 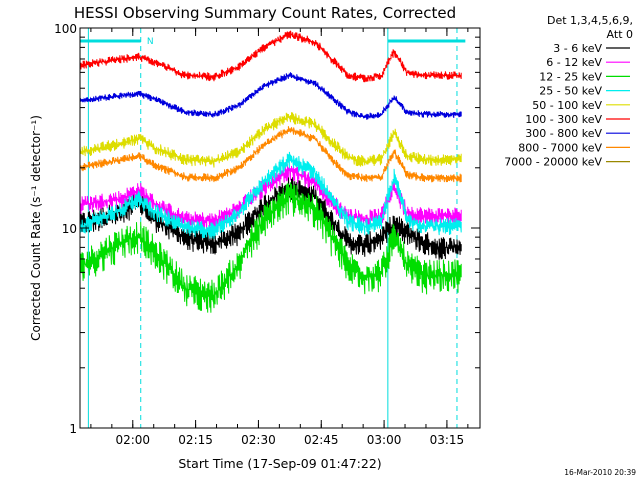 I want to click on y-tick-label: 10, so click(x=69, y=229).